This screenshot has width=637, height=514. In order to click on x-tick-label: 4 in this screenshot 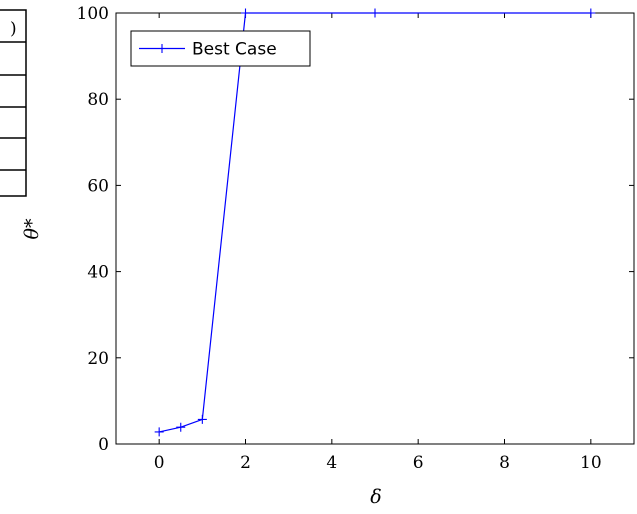, I will do `click(331, 463)`.